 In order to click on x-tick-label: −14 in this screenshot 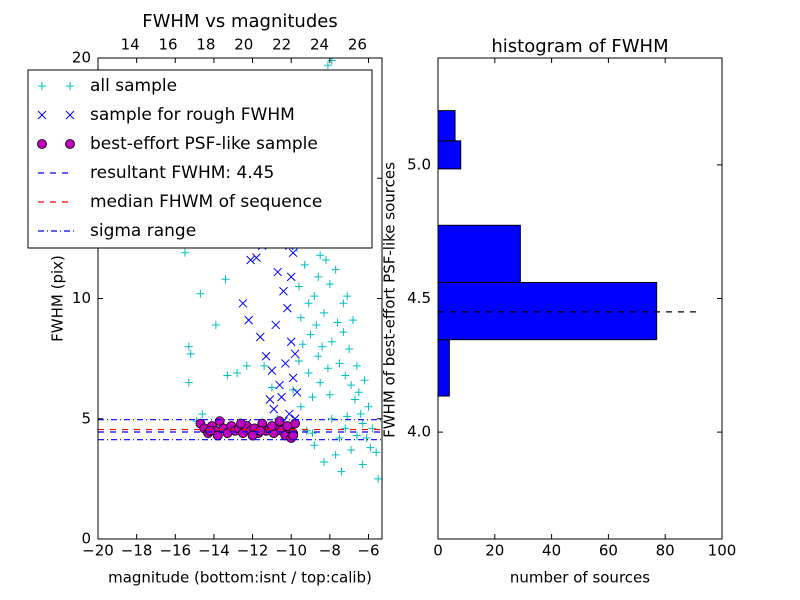, I will do `click(214, 551)`.